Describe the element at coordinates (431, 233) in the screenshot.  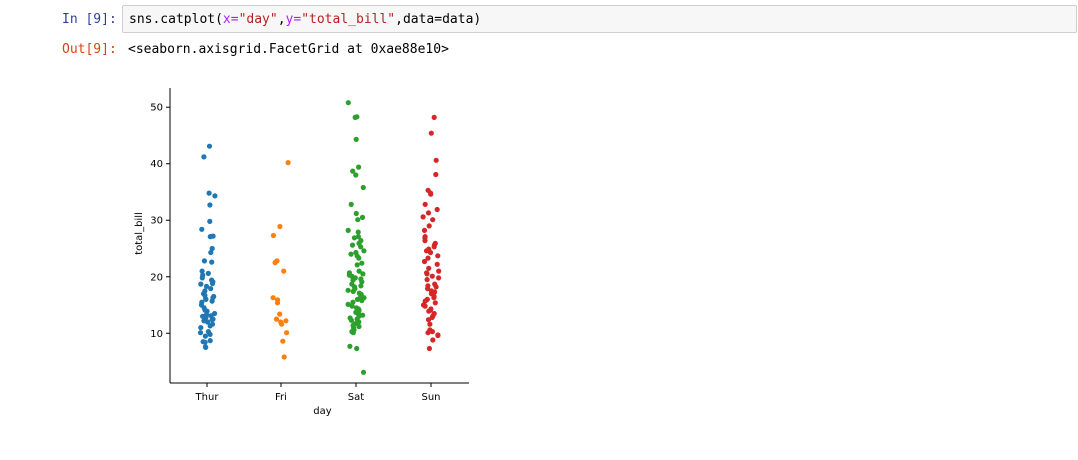
I see `series-sun` at that location.